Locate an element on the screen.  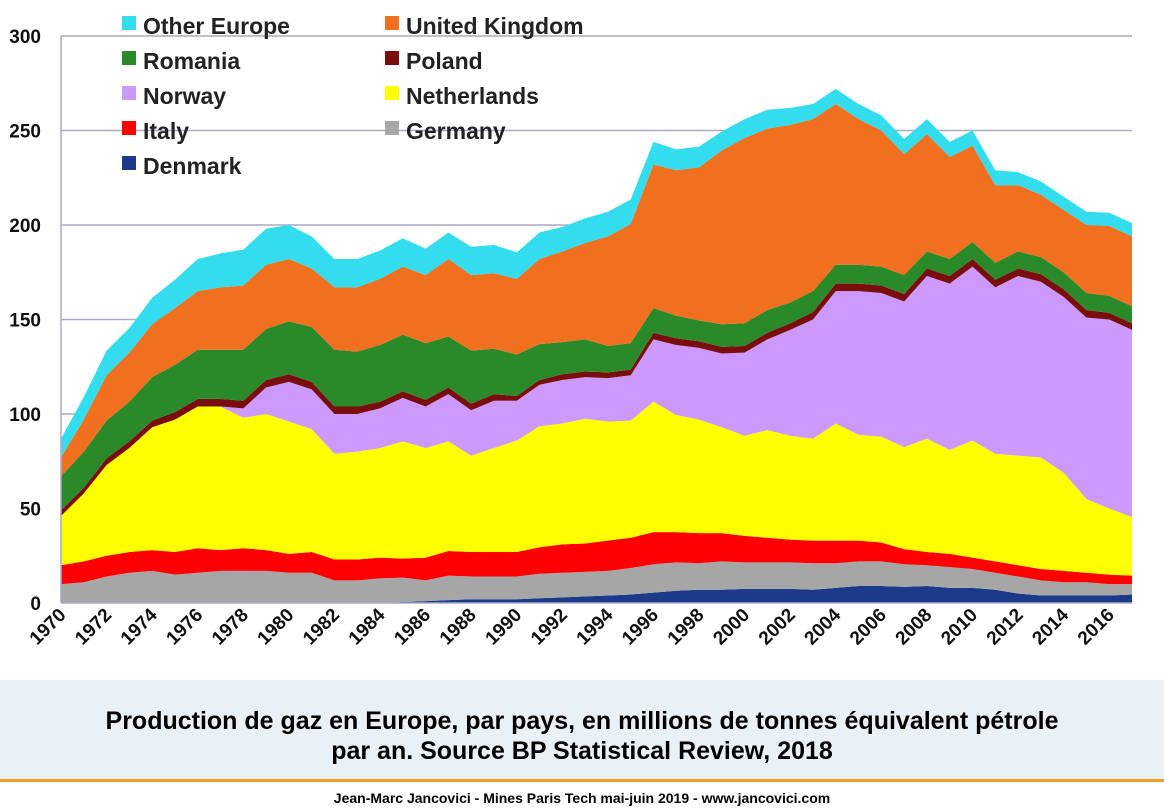
x-tick-label-1974: 1974 is located at coordinates (139, 626).